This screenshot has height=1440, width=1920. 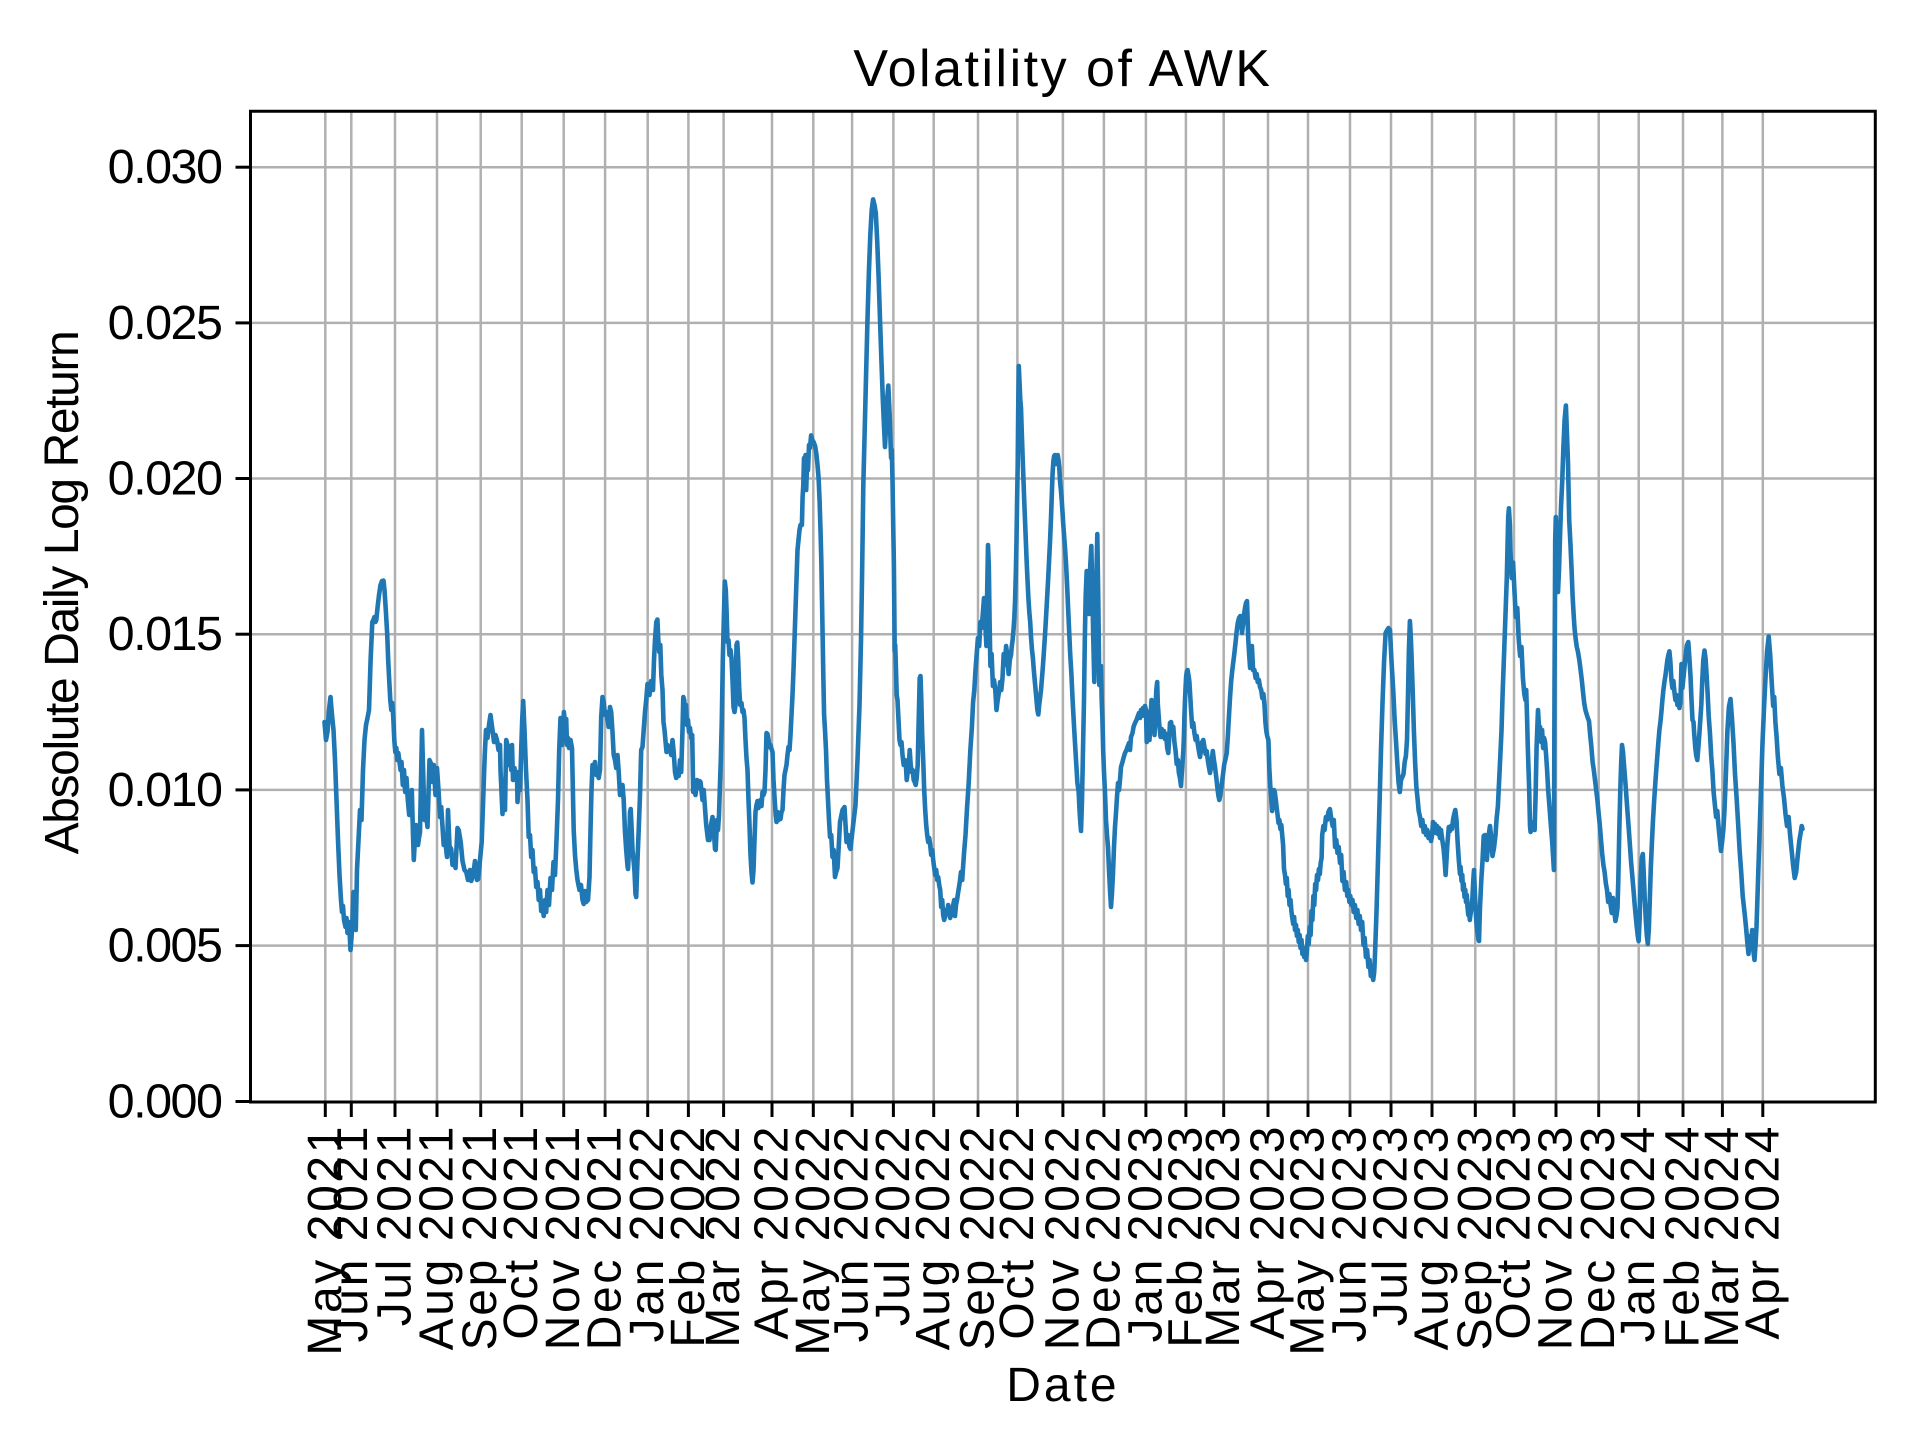 I want to click on svg-text: Sep 2021, so click(x=480, y=1237).